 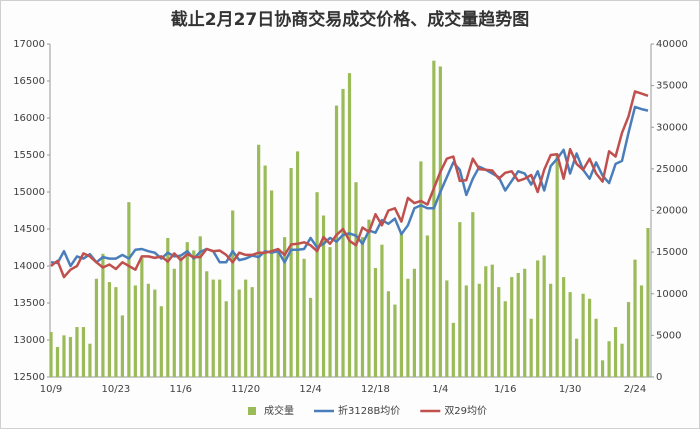 What do you see at coordinates (672, 127) in the screenshot?
I see `y2-tick-label: 30000` at bounding box center [672, 127].